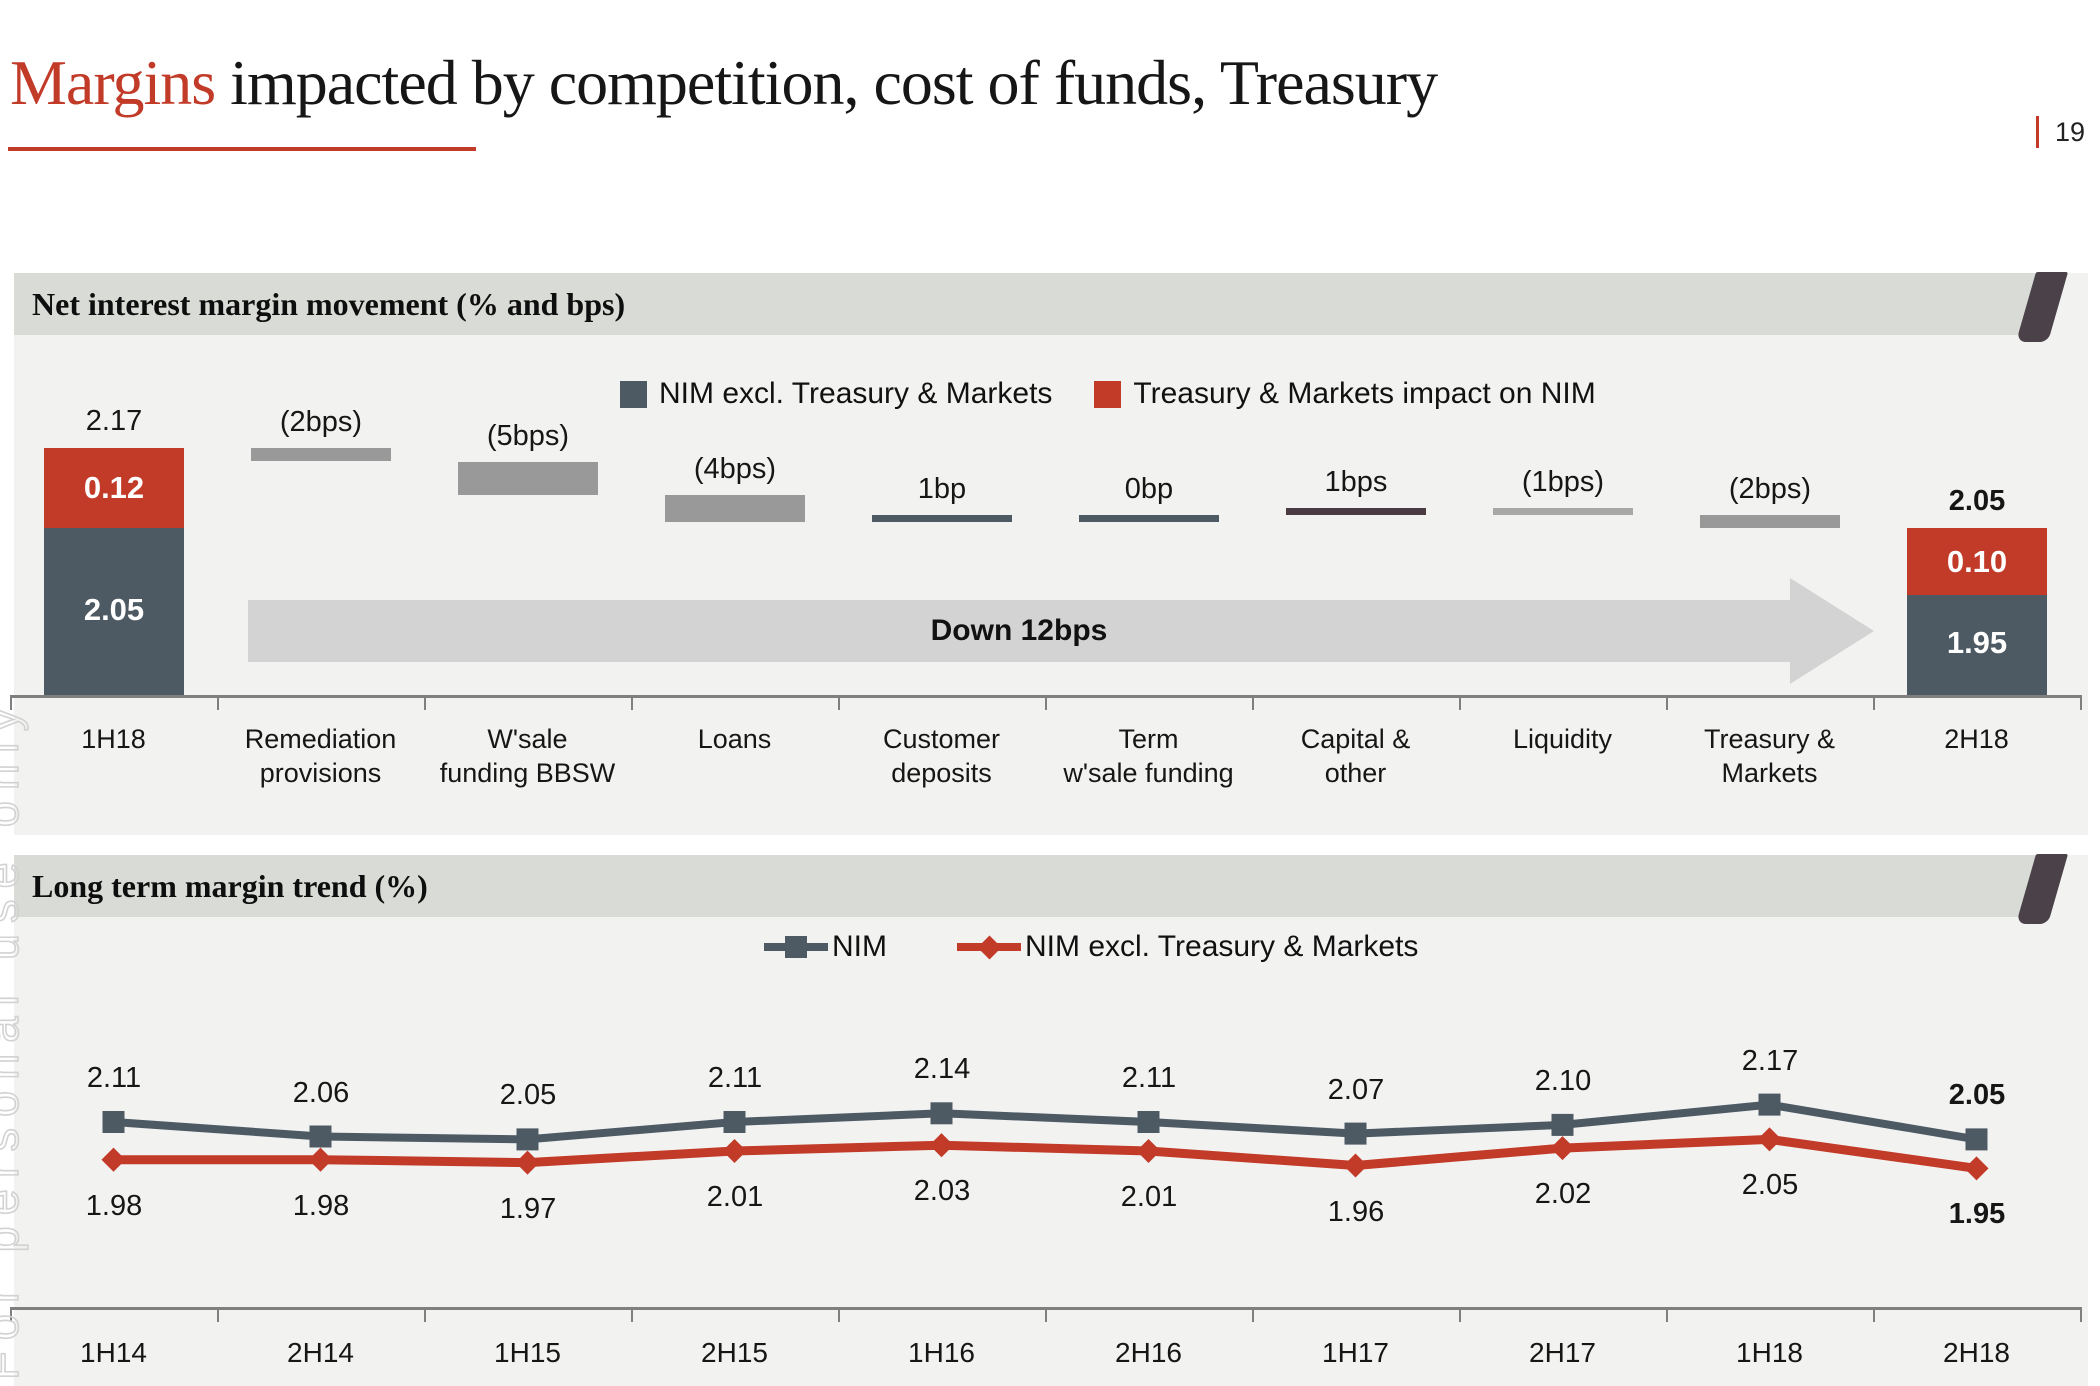  I want to click on trend-category-label: 2H16, so click(1148, 1352).